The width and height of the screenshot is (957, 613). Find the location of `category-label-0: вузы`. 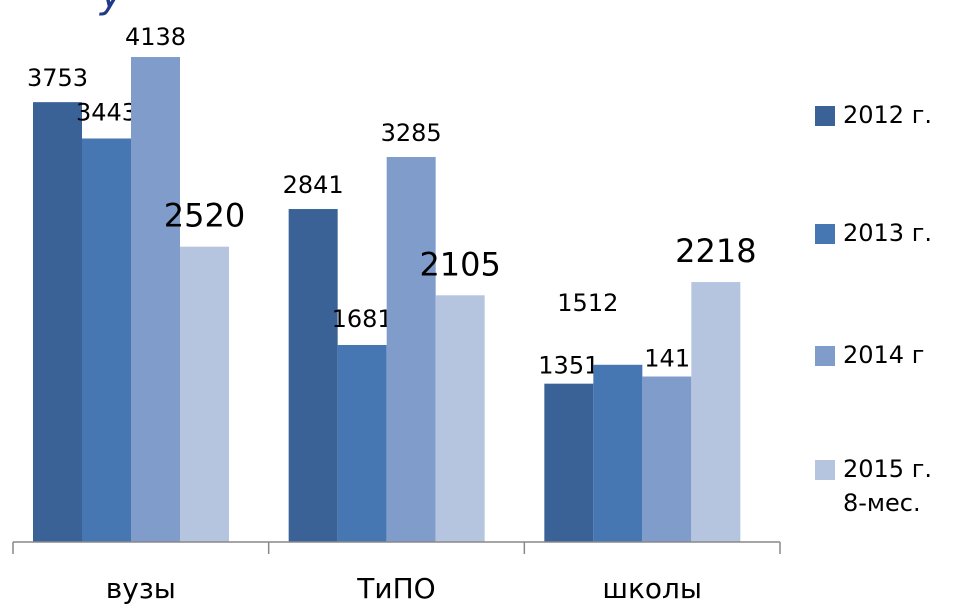

category-label-0: вузы is located at coordinates (141, 588).